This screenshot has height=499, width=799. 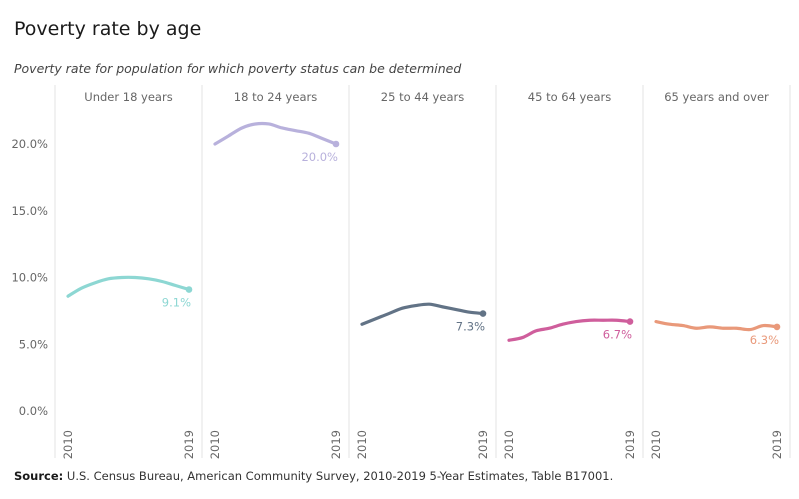 What do you see at coordinates (39, 476) in the screenshot?
I see `source-label: Source:` at bounding box center [39, 476].